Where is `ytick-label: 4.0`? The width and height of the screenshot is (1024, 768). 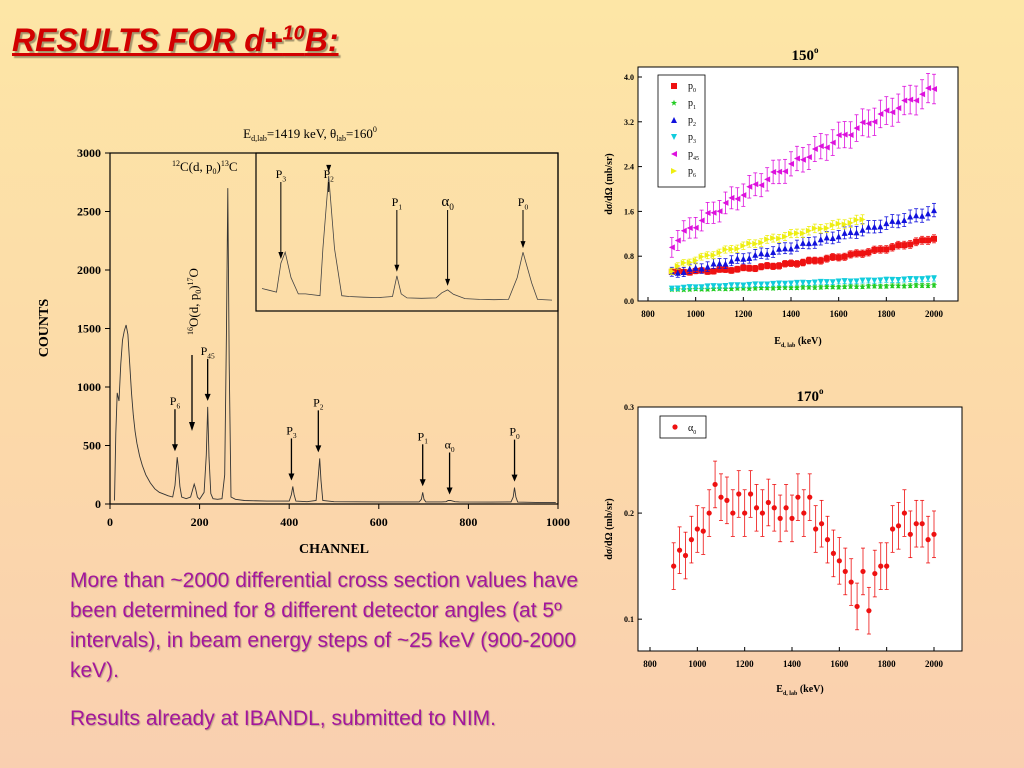
ytick-label: 4.0 is located at coordinates (629, 77).